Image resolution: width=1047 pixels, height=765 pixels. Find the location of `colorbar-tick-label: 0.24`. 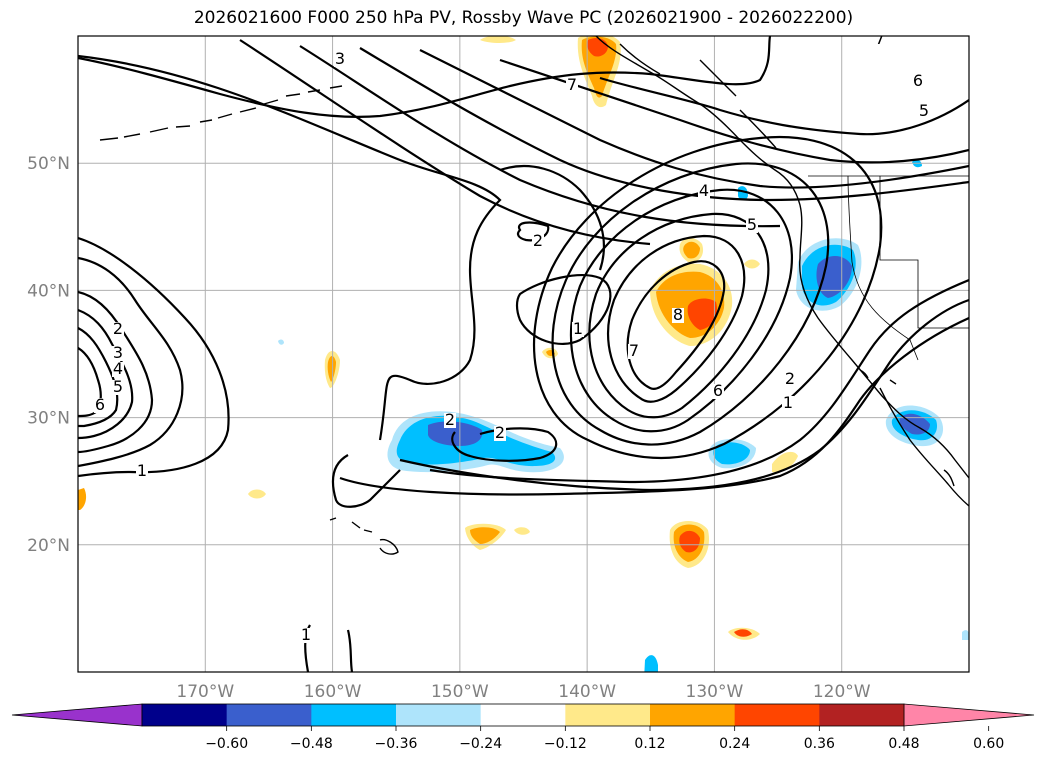

colorbar-tick-label: 0.24 is located at coordinates (734, 744).